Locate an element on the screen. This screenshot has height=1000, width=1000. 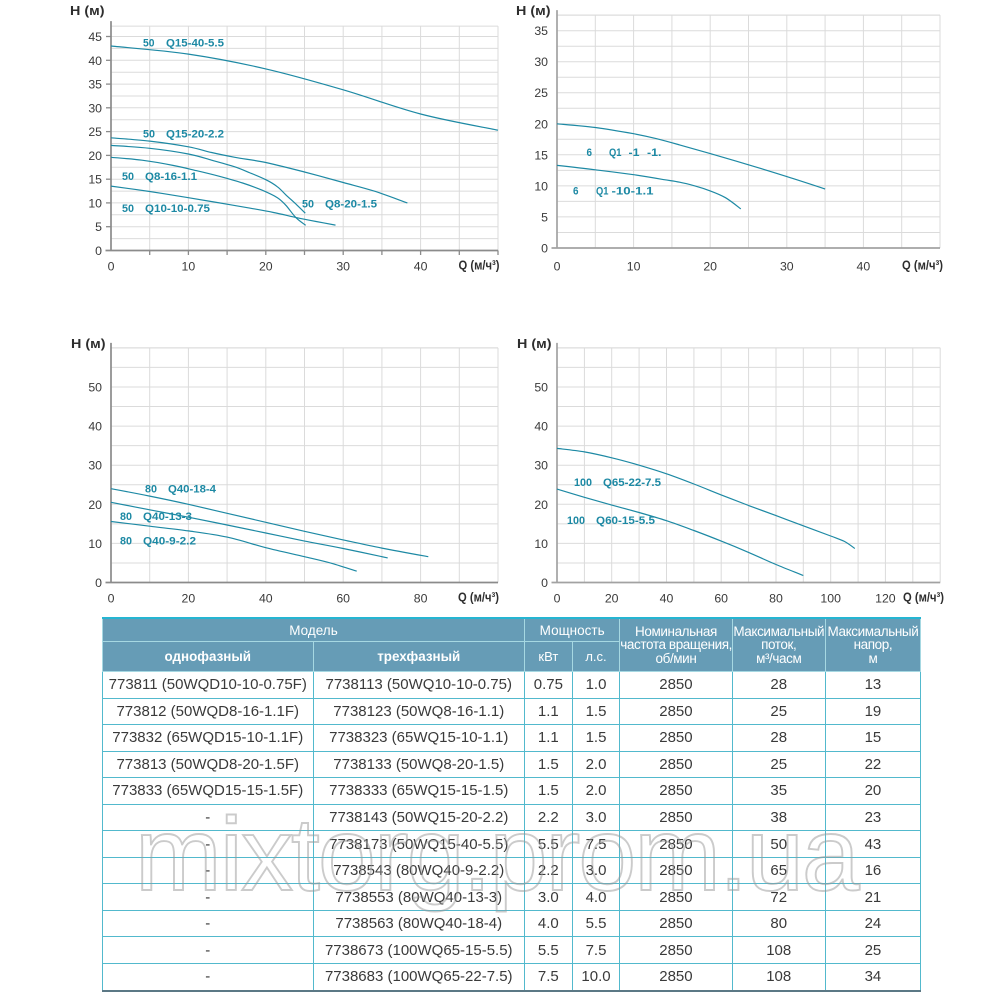
svg-text: -10-1.1 is located at coordinates (633, 192).